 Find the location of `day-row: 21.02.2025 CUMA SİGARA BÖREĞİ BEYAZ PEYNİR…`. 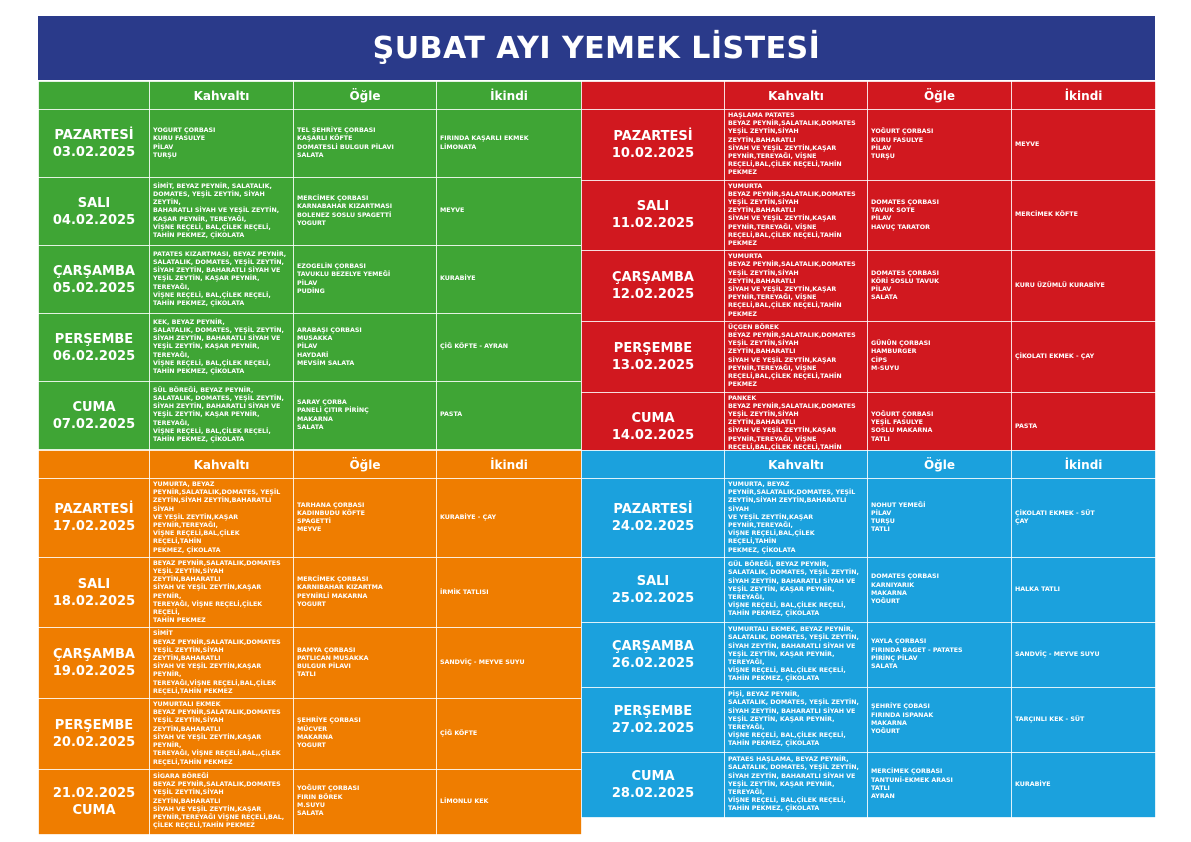

day-row: 21.02.2025 CUMA SİGARA BÖREĞİ BEYAZ PEYNİR… is located at coordinates (310, 801).